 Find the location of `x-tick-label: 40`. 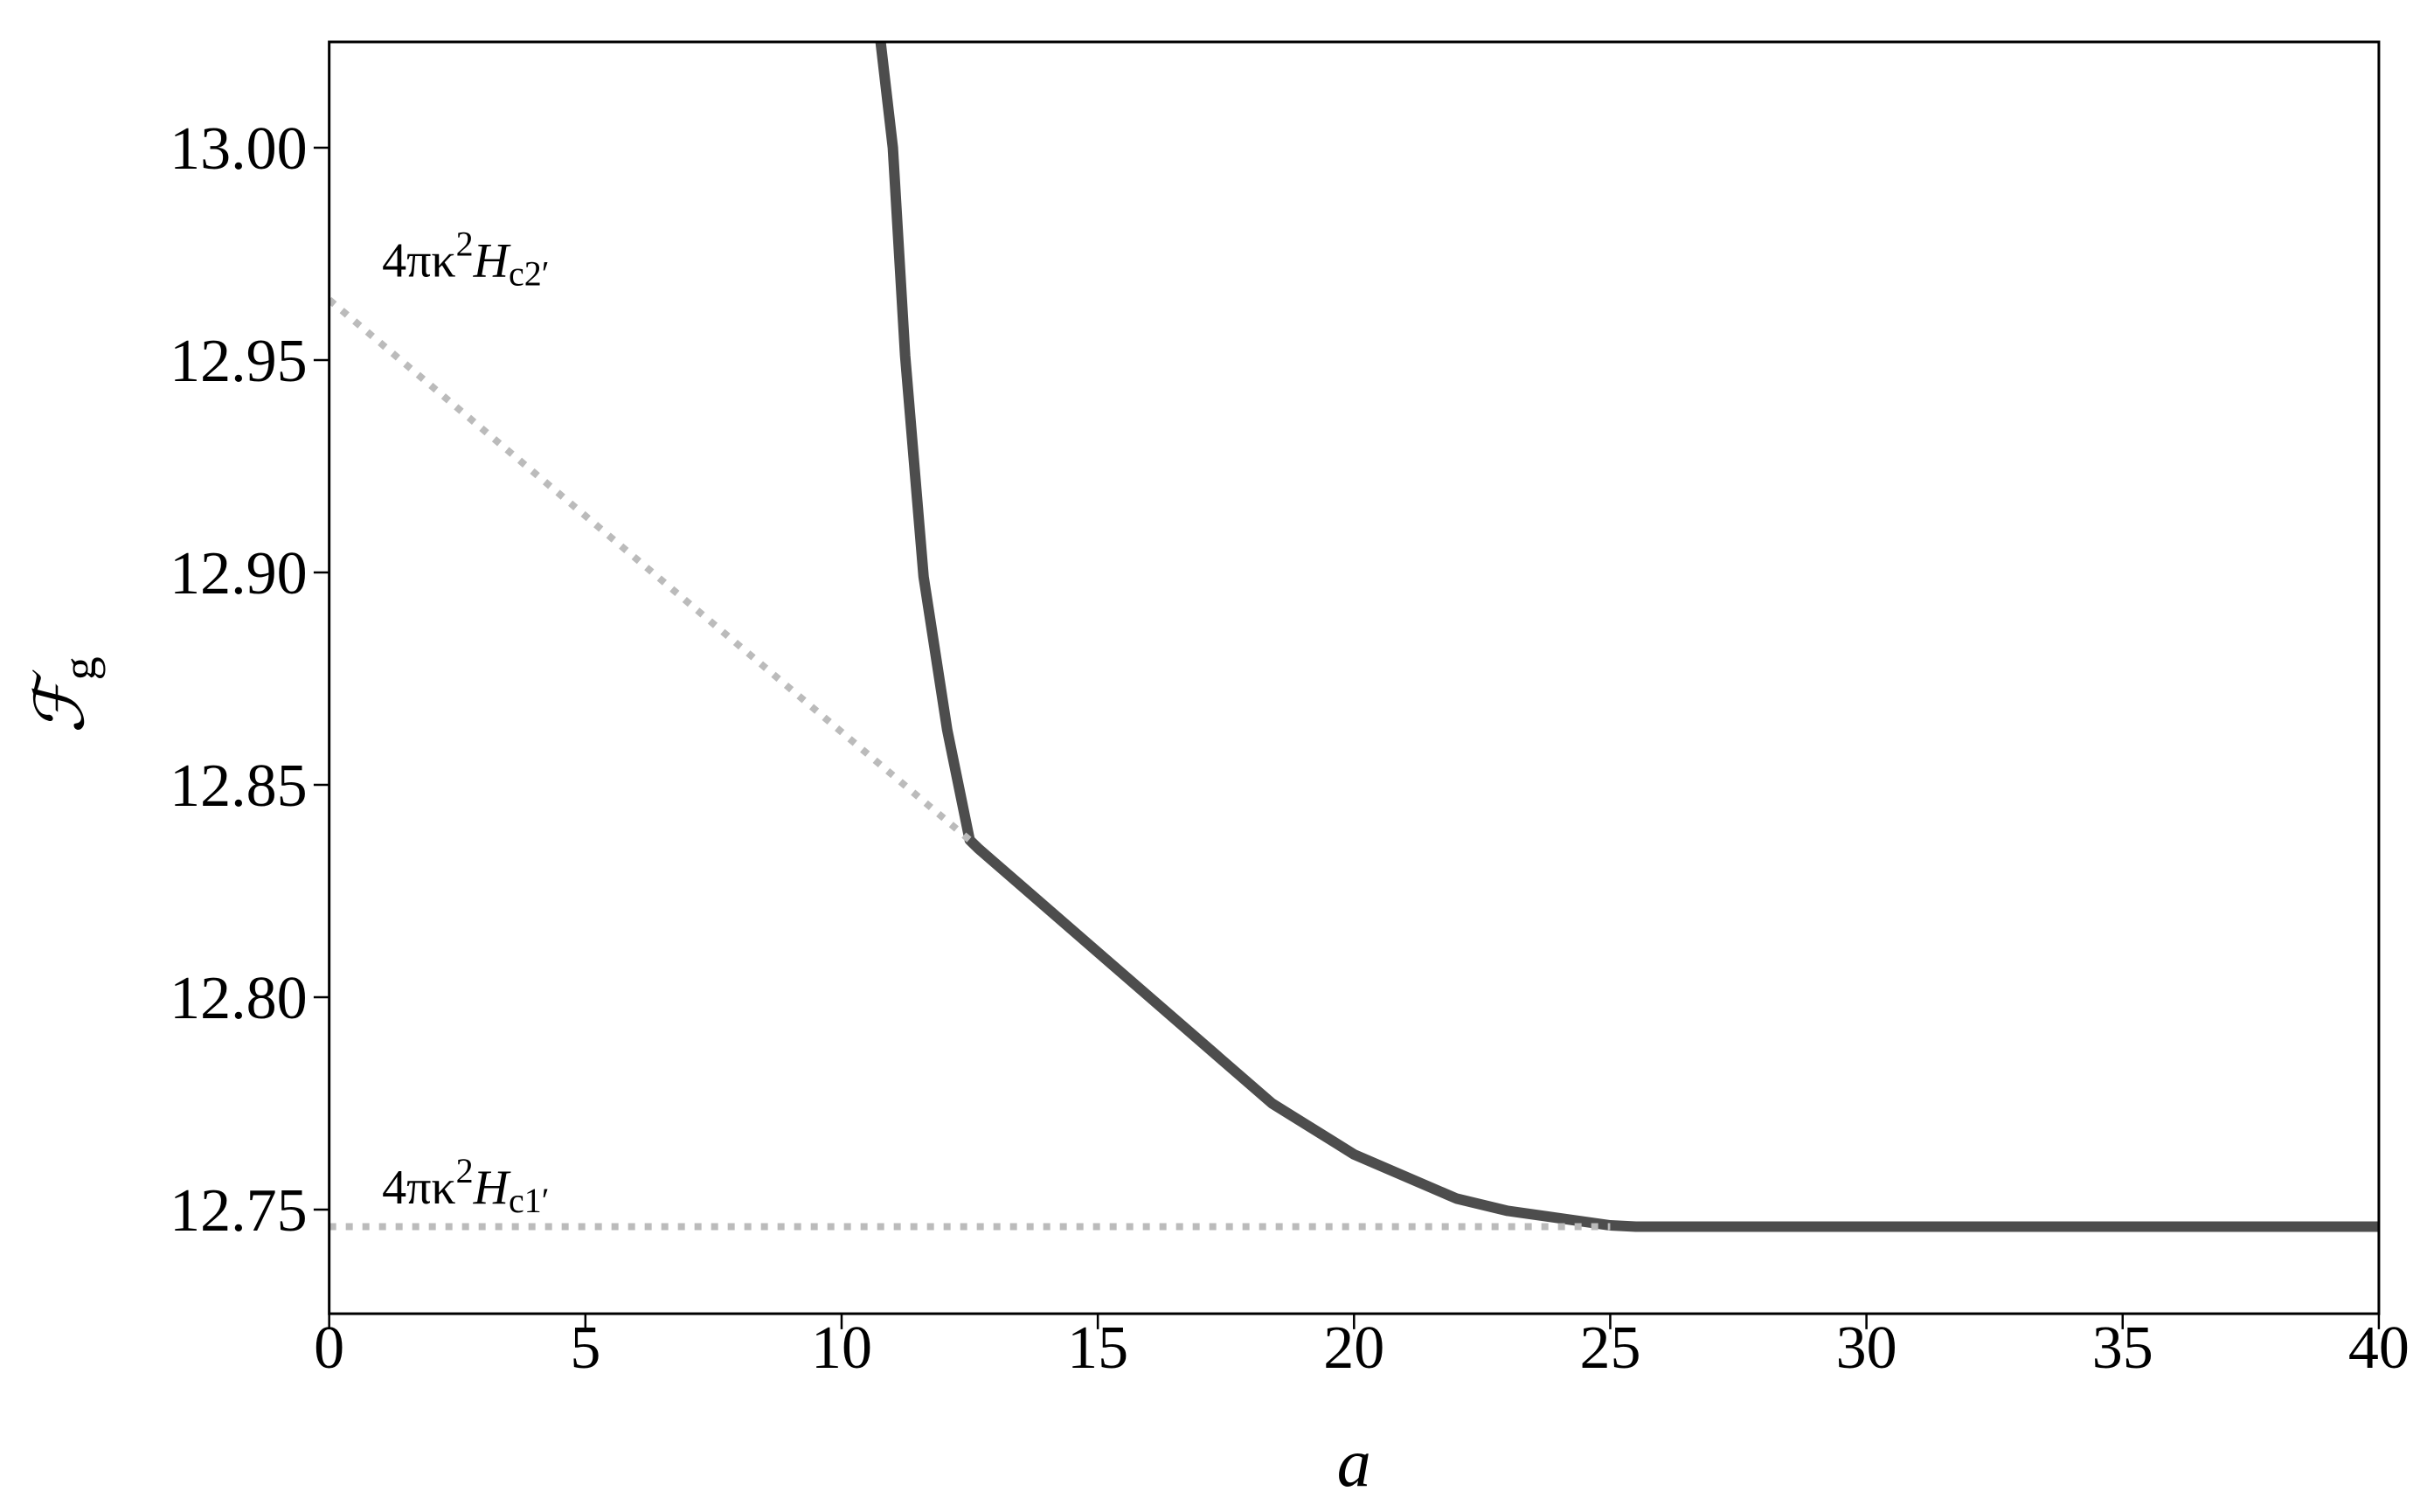

x-tick-label: 40 is located at coordinates (2379, 1348).